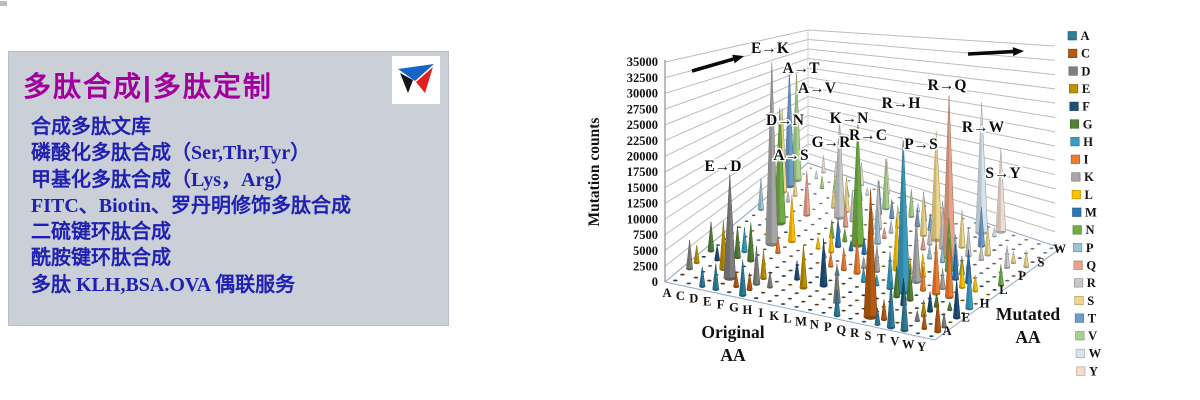  What do you see at coordinates (884, 233) in the screenshot?
I see `cone-L-Q` at bounding box center [884, 233].